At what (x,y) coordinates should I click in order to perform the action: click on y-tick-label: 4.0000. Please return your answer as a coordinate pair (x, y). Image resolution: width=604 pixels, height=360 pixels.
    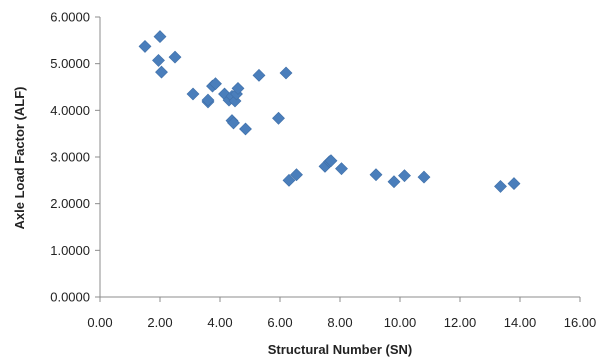
    Looking at the image, I should click on (70, 110).